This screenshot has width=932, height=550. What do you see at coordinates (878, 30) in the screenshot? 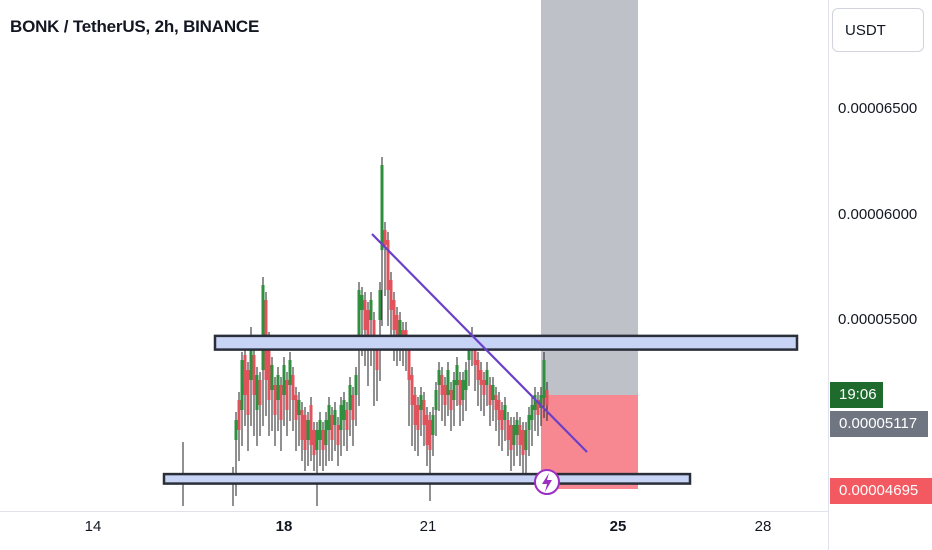
I see `currency-selector-button: USDT` at bounding box center [878, 30].